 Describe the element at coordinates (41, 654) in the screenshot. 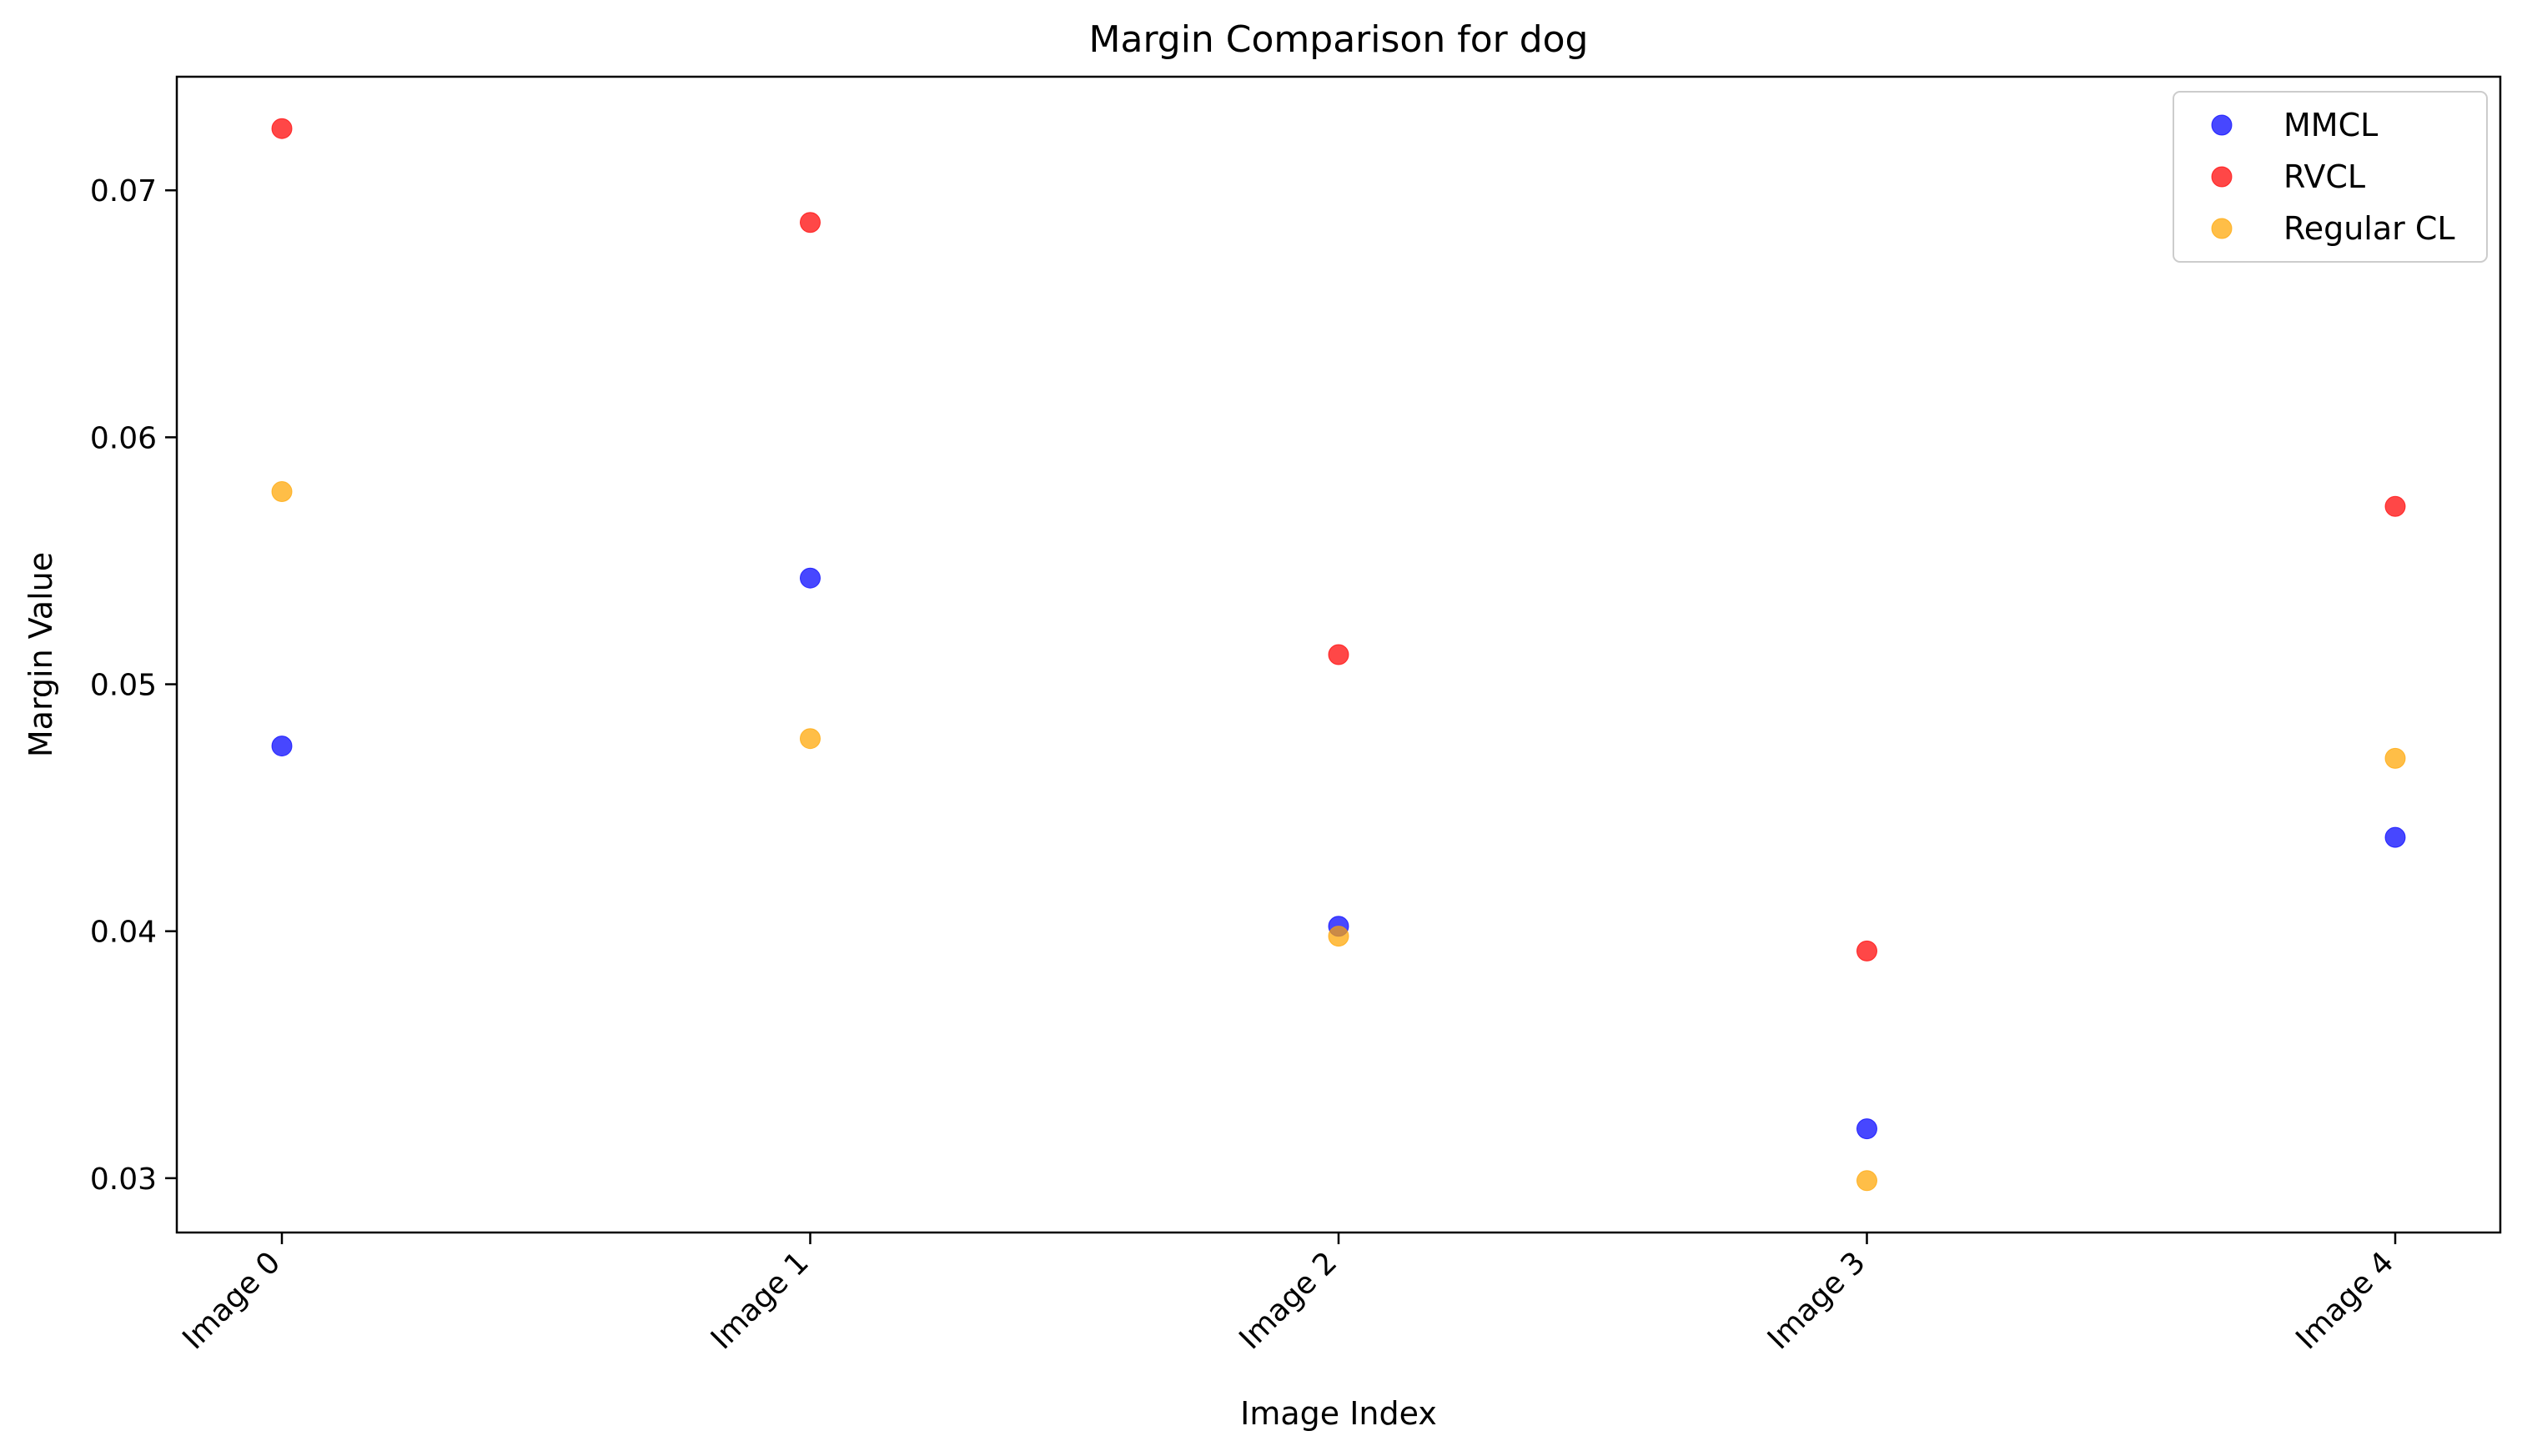

I see `y-axis-label: Margin Value` at that location.